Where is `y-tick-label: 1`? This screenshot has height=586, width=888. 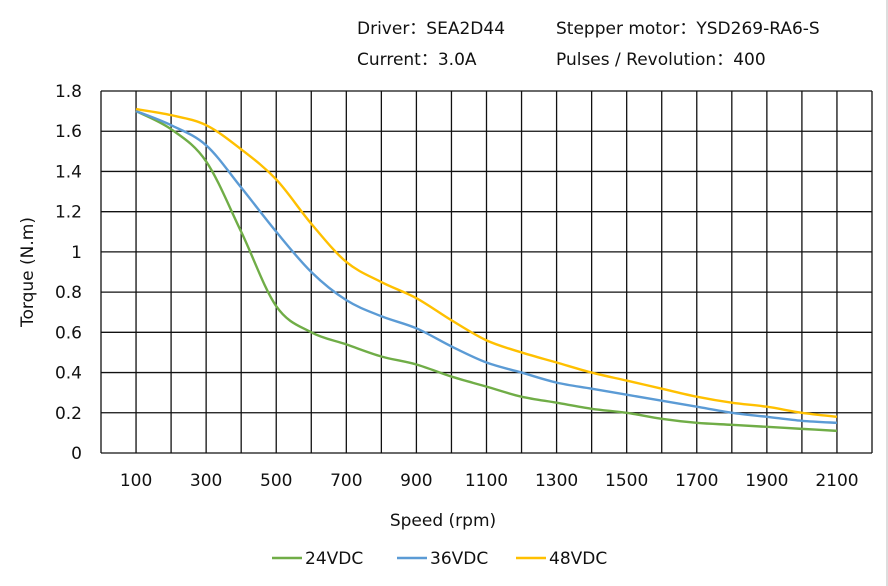 y-tick-label: 1 is located at coordinates (76, 253).